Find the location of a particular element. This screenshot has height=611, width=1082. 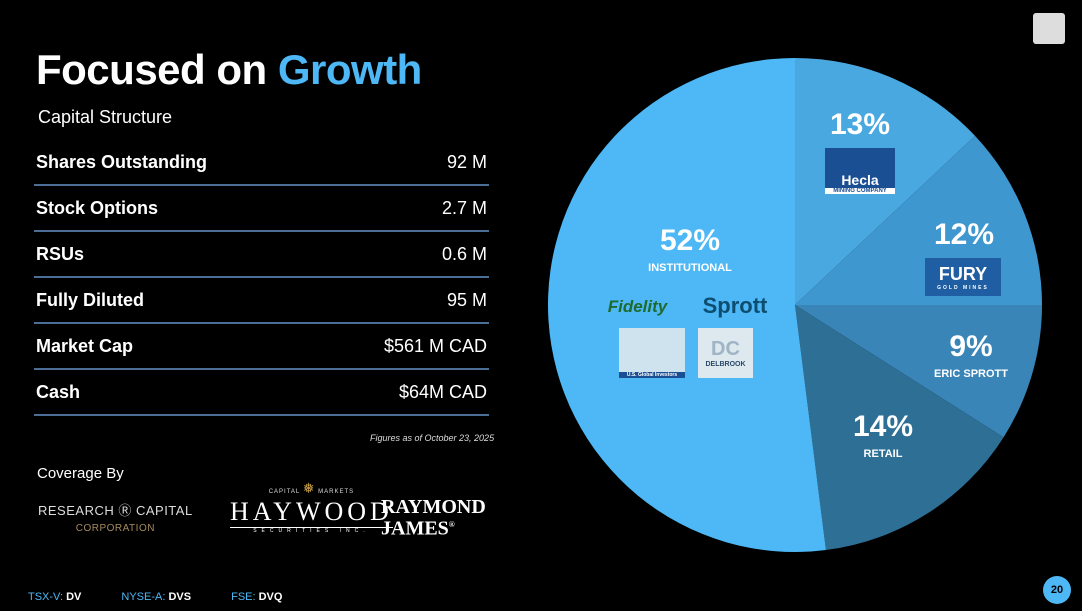

slice-label-institutional: 52% INSTITUTIONAL is located at coordinates (690, 249).